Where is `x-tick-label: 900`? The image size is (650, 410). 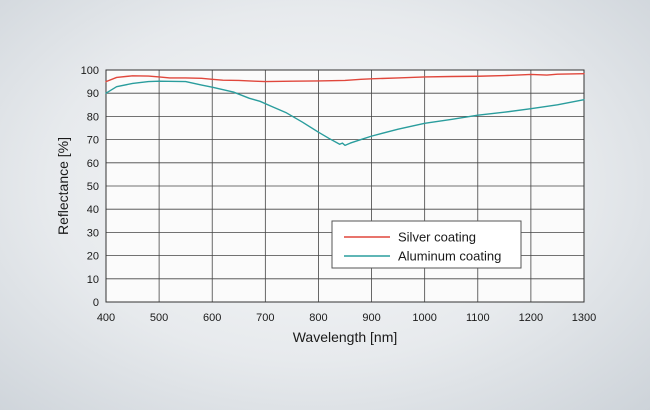 x-tick-label: 900 is located at coordinates (371, 318).